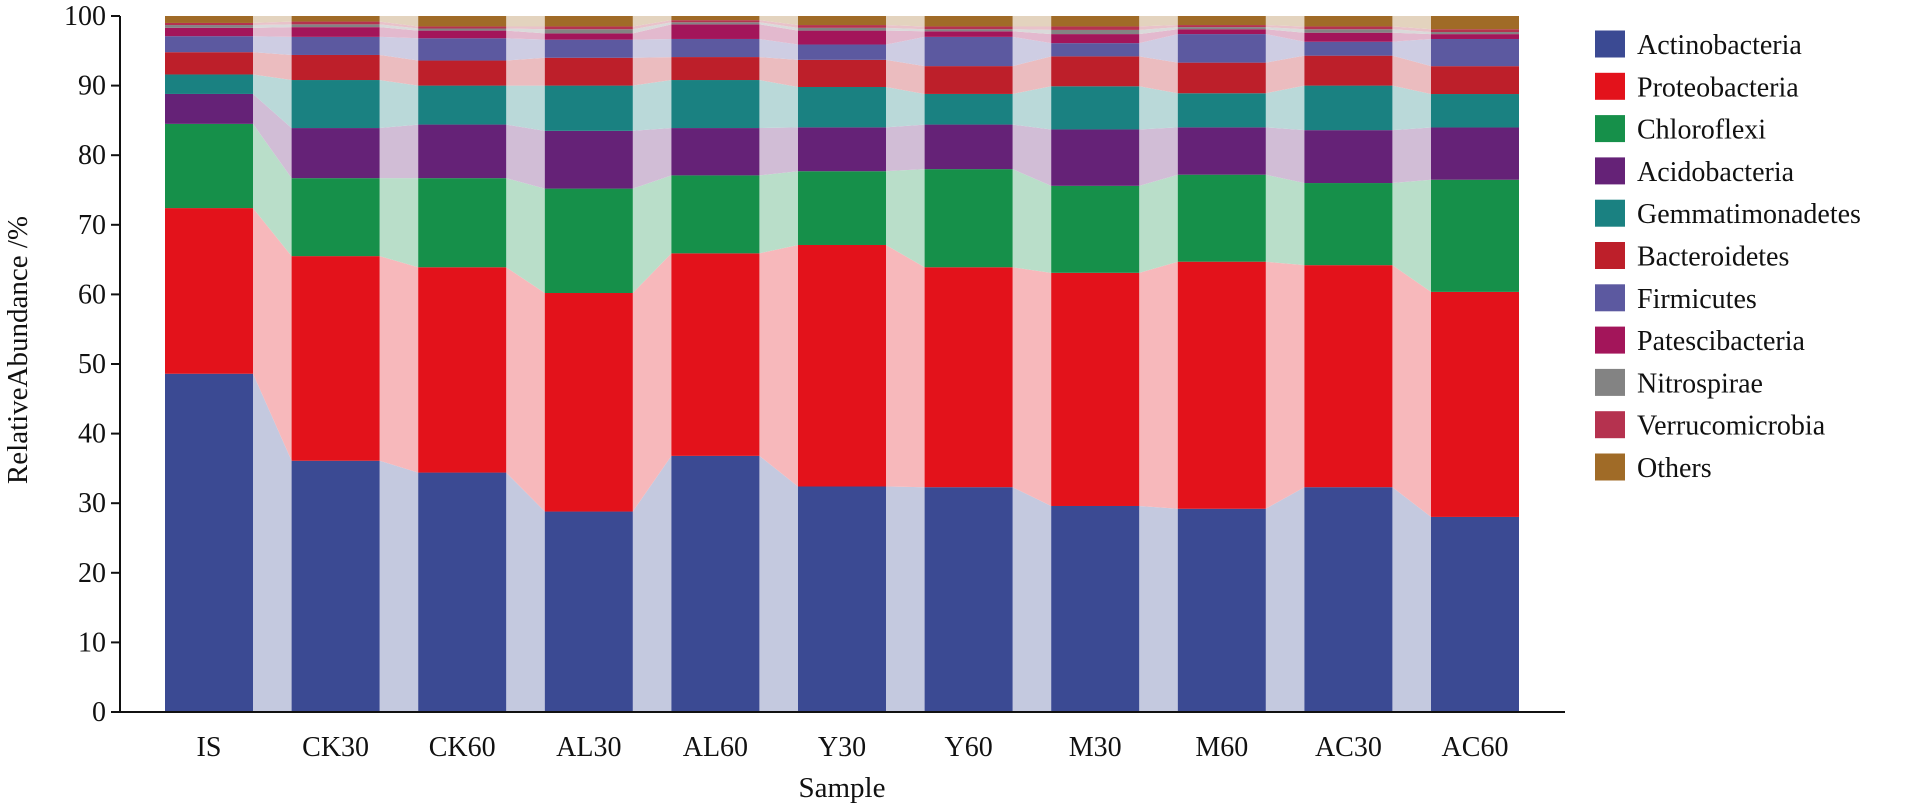 This screenshot has height=806, width=1905. I want to click on y-tick-label: 60, so click(92, 294).